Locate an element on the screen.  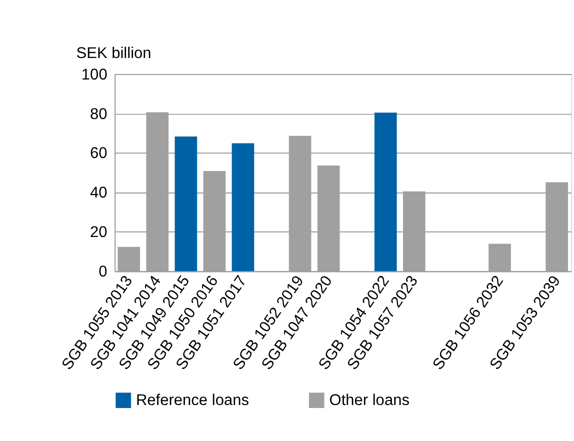
y-axis-title: SEK billion is located at coordinates (114, 53).